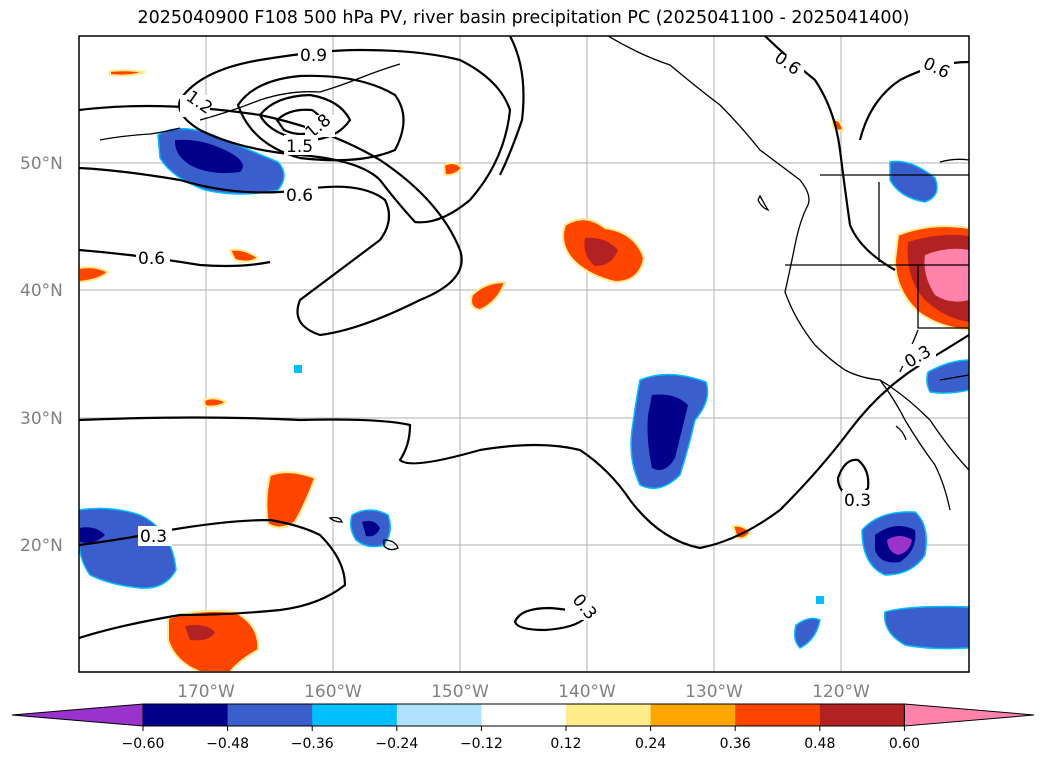 The height and width of the screenshot is (765, 1047). I want to click on colorbar-outline, so click(523, 715).